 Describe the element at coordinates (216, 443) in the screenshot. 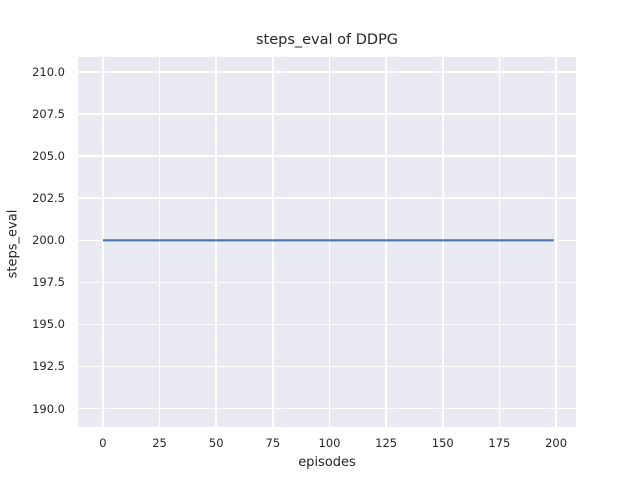

I see `x-tick-label: 50` at that location.